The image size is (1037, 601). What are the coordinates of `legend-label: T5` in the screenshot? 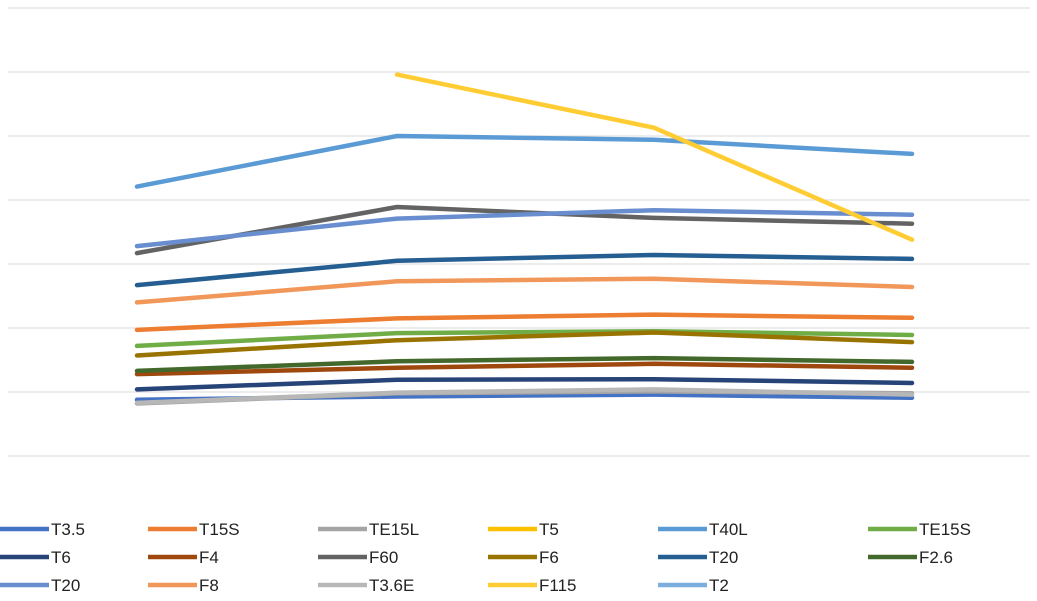 It's located at (549, 529).